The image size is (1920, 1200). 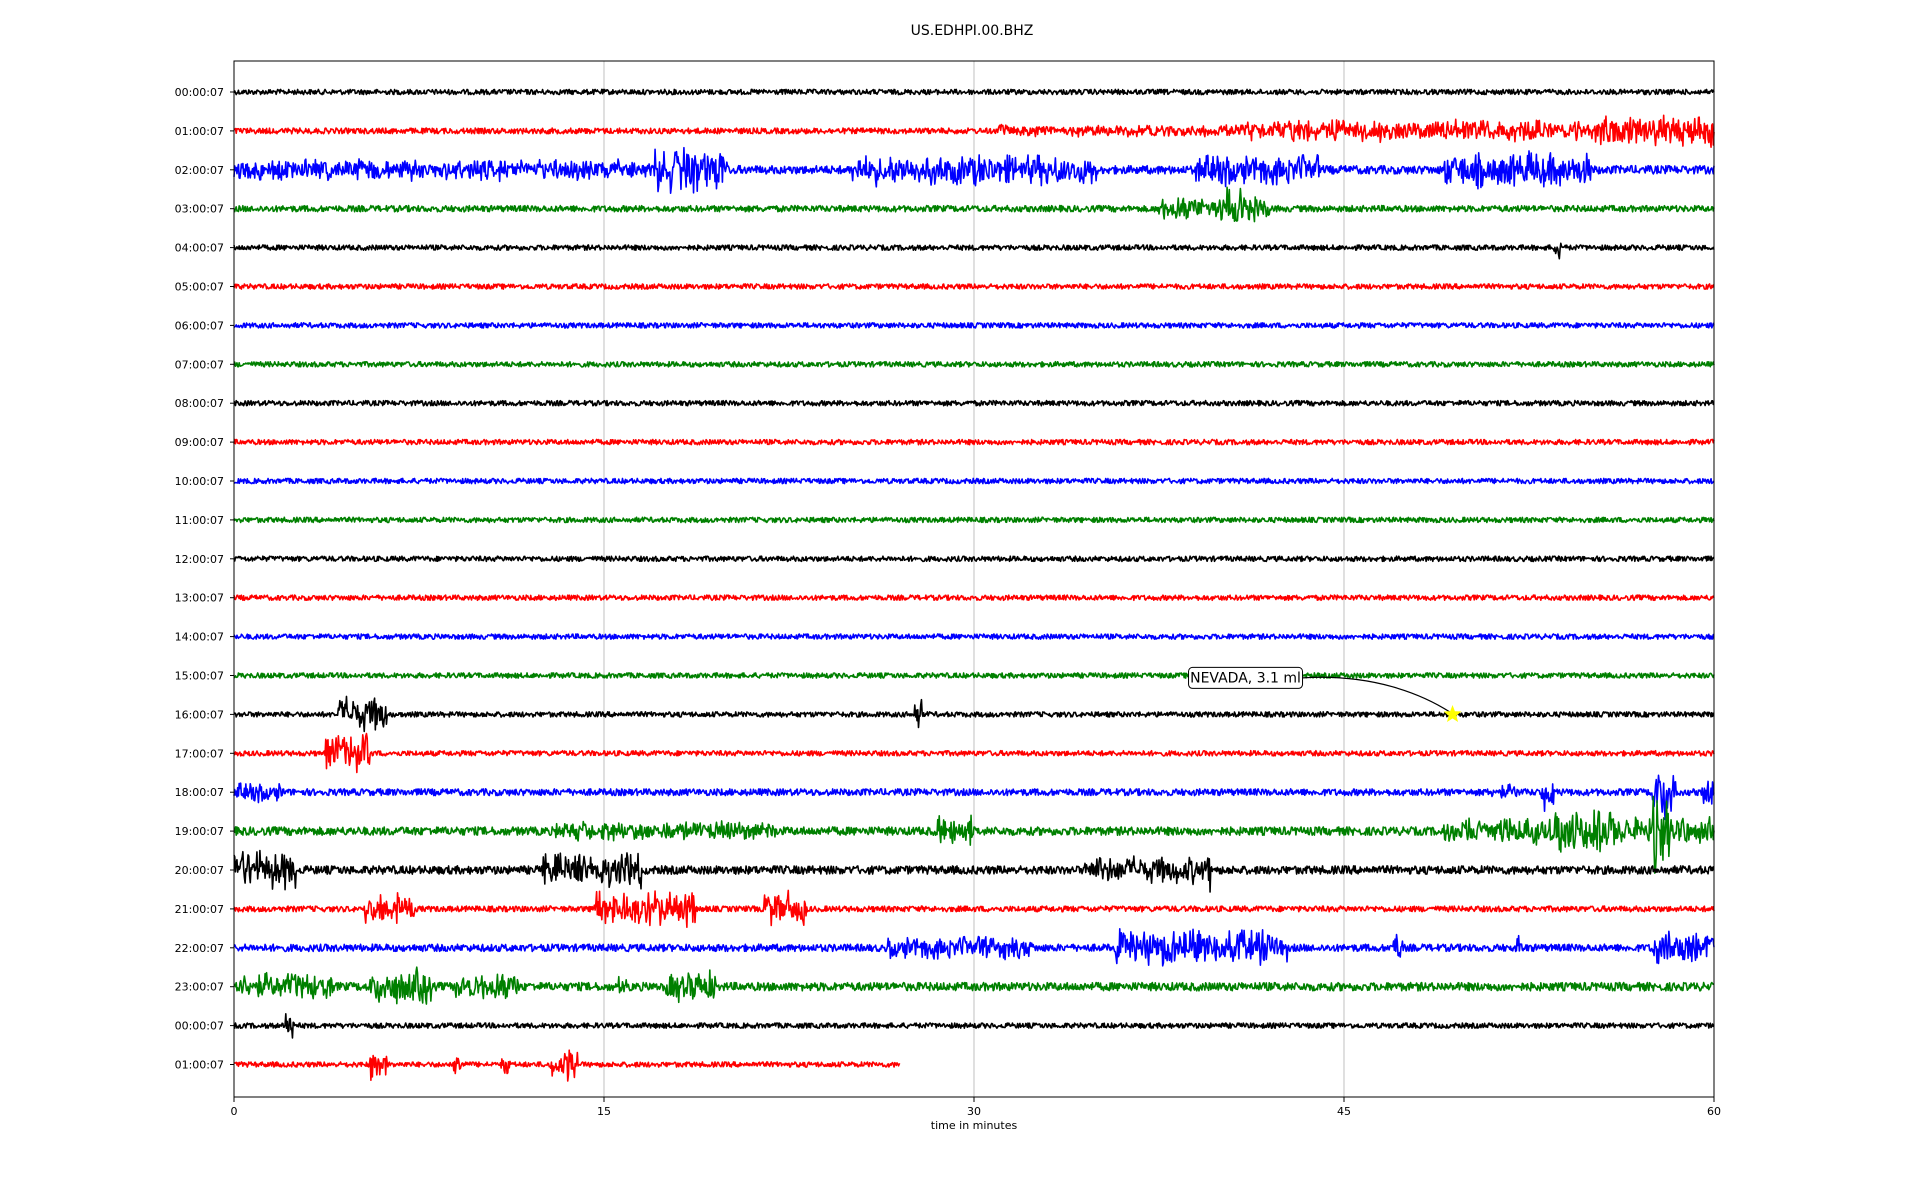 I want to click on y-tick-label-18: 18:00:07, so click(x=199, y=792).